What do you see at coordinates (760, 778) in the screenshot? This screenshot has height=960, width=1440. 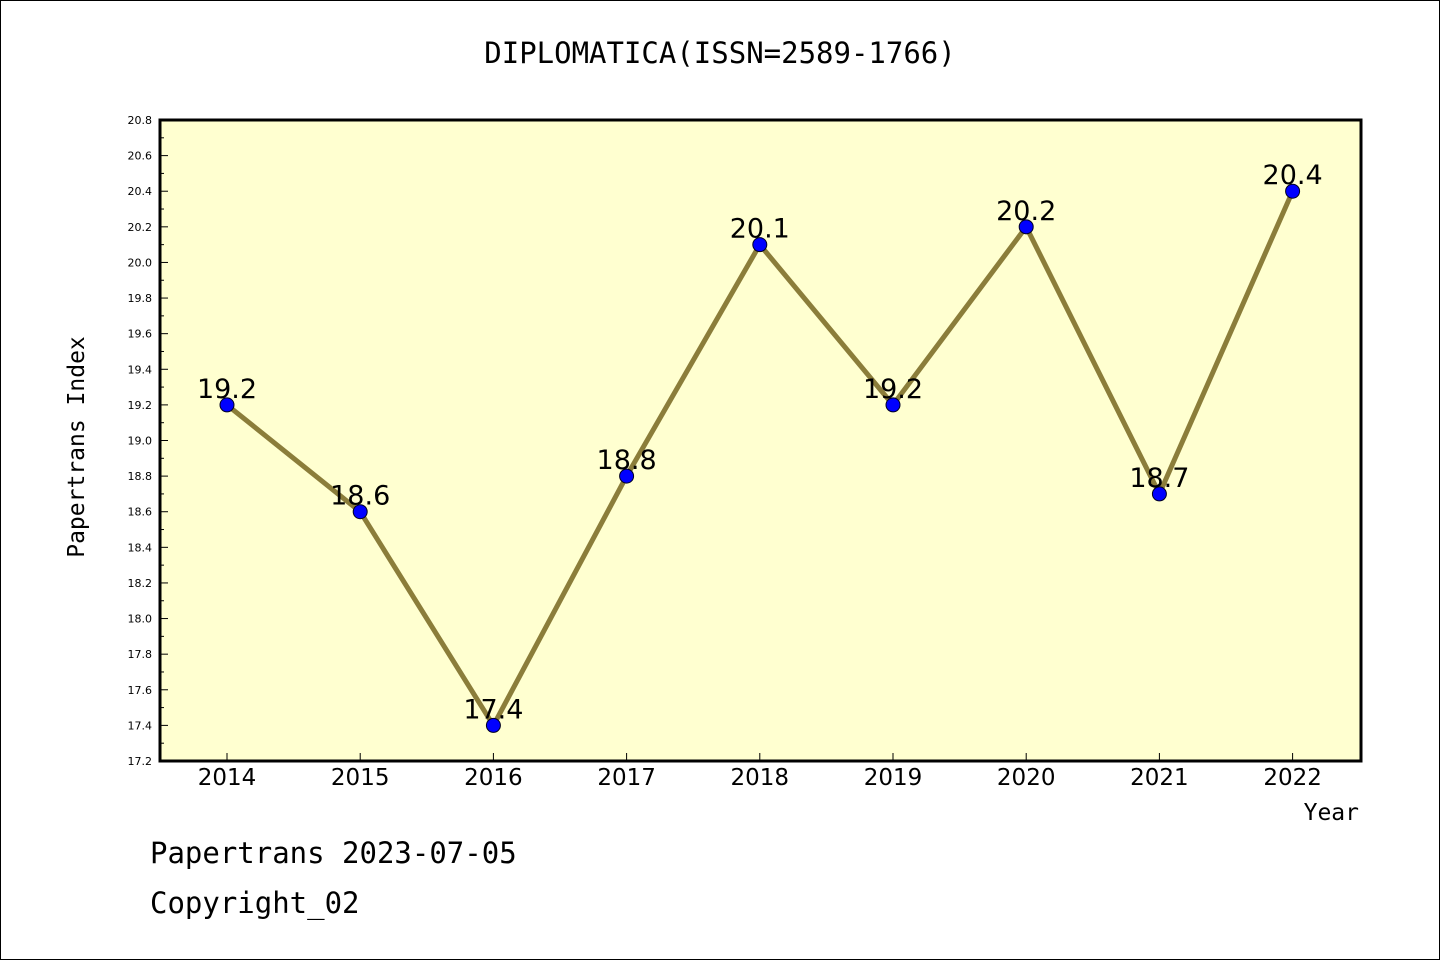 I see `x-tick-label: 2018` at bounding box center [760, 778].